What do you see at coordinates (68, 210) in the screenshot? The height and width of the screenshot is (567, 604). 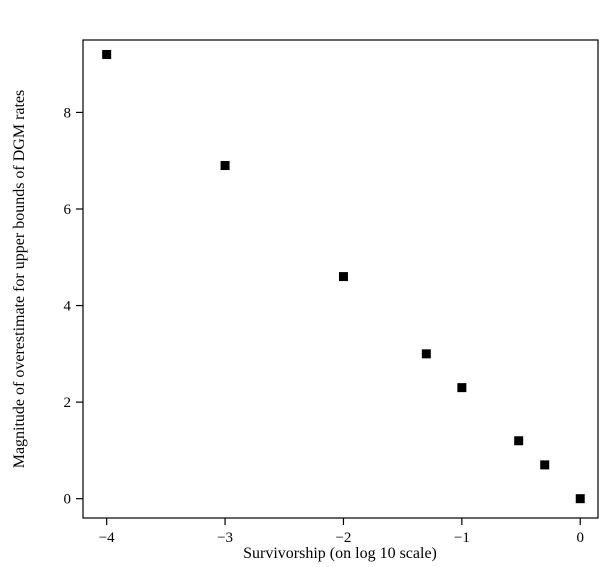 I see `y-tick-label: 6` at bounding box center [68, 210].